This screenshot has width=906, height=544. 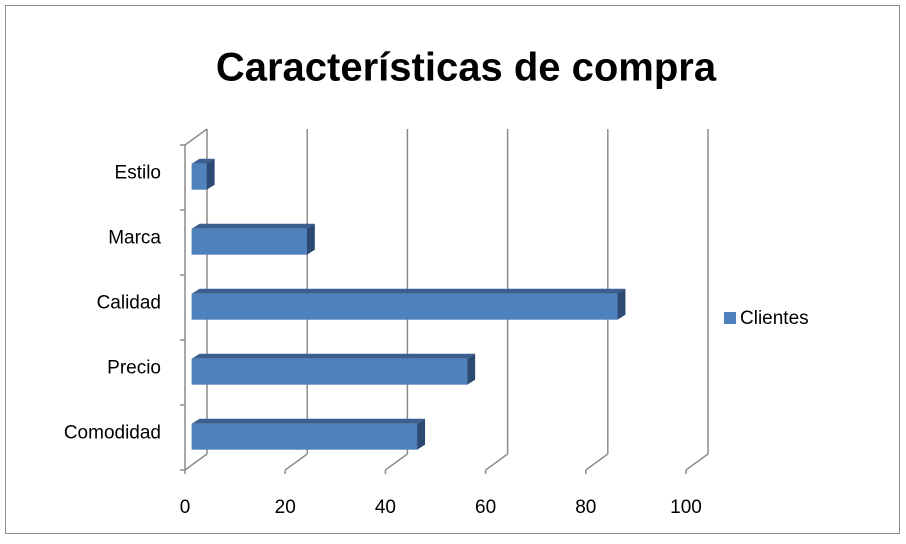 I want to click on x-tick-label: 100, so click(x=686, y=507).